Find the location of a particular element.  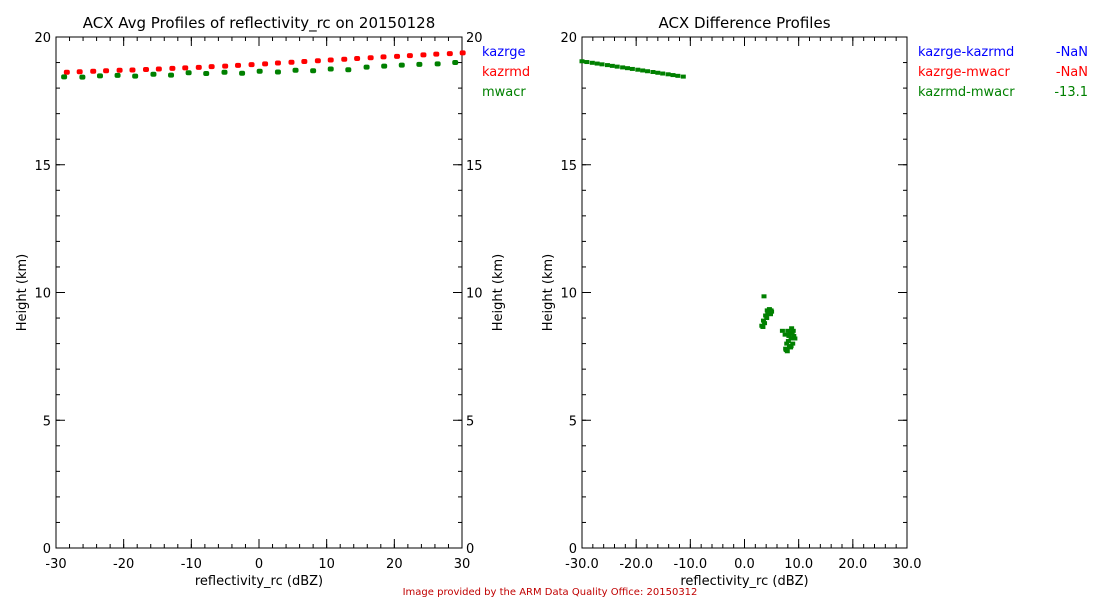

y-tick-label-right: 20 is located at coordinates (474, 38).